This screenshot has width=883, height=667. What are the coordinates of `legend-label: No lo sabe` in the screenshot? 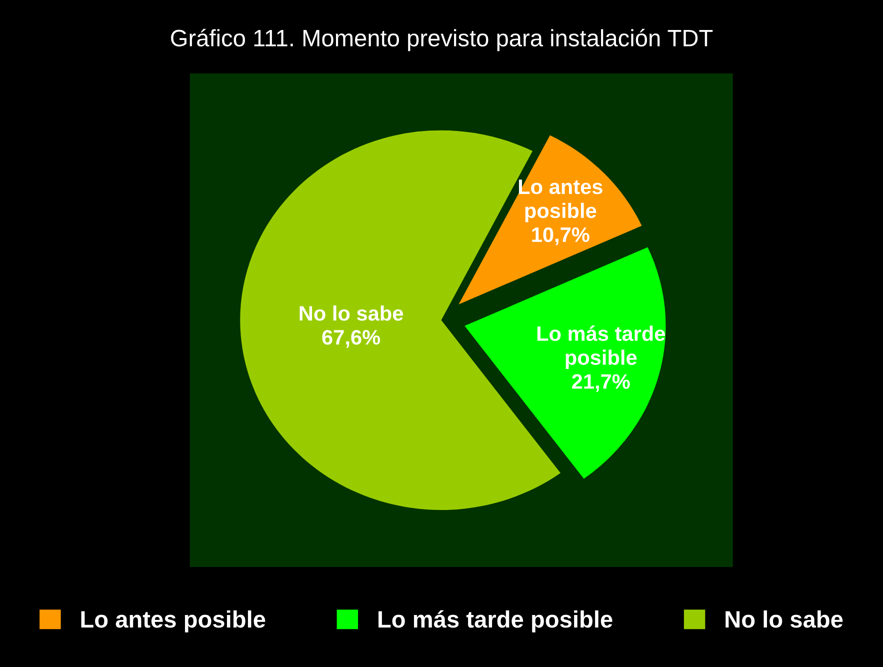 It's located at (784, 619).